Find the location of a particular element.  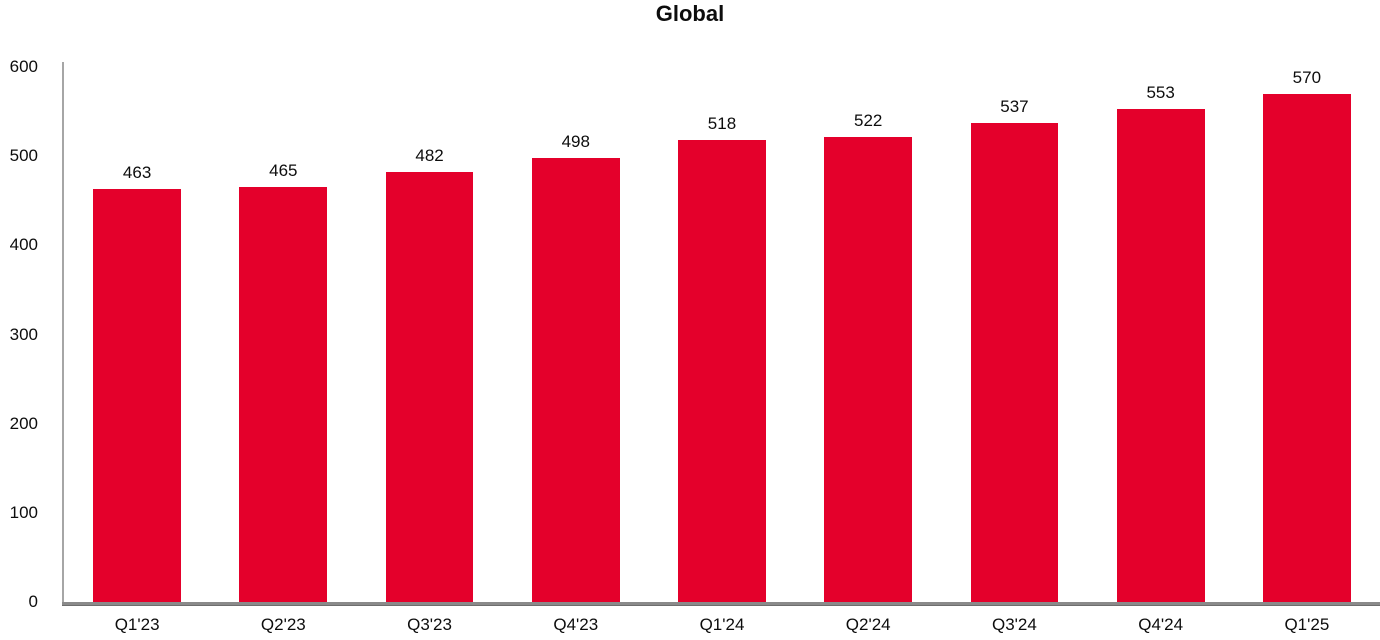

x-tick-label: Q1'24 is located at coordinates (722, 624).